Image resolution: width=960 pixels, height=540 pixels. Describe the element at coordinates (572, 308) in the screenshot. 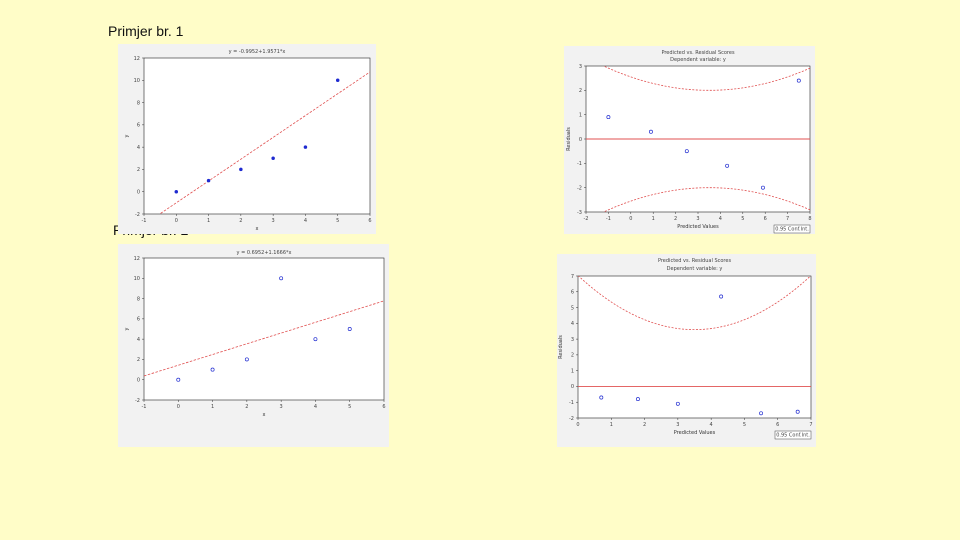

I see `y-tick-label: 5` at that location.